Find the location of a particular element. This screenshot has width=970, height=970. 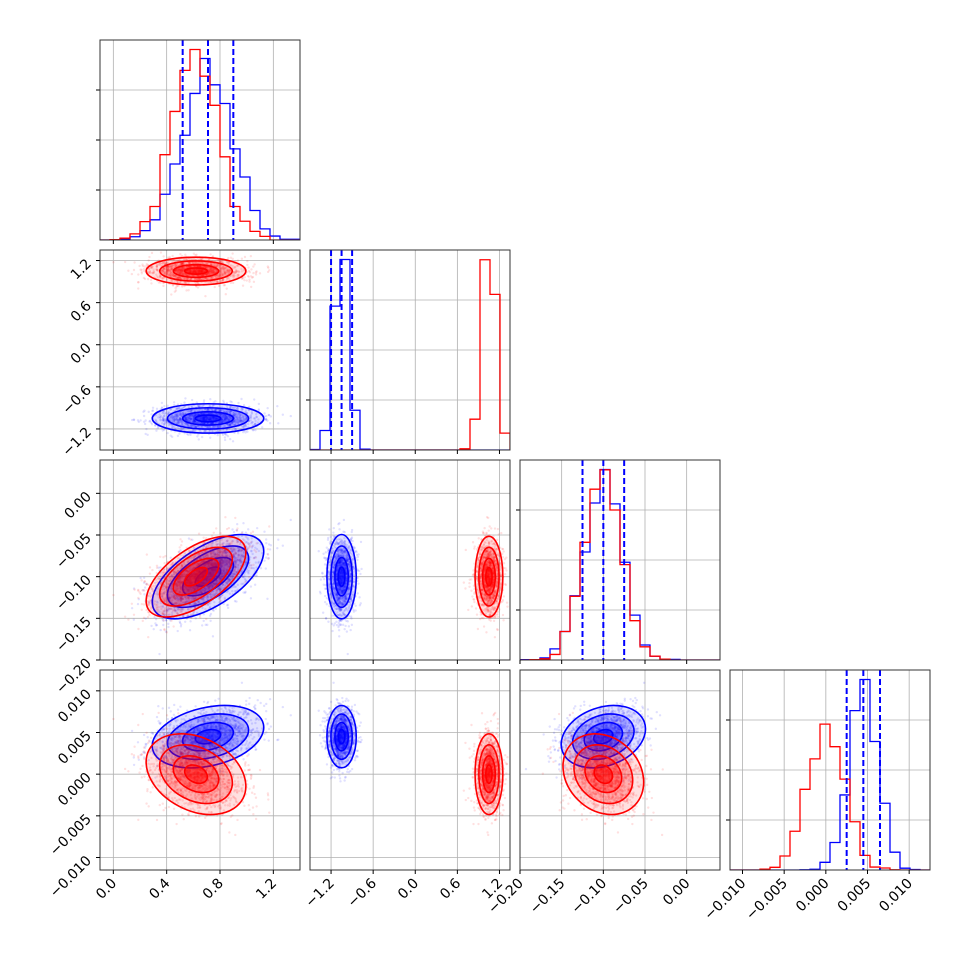

x-tick-label: −0.6 is located at coordinates (362, 892).